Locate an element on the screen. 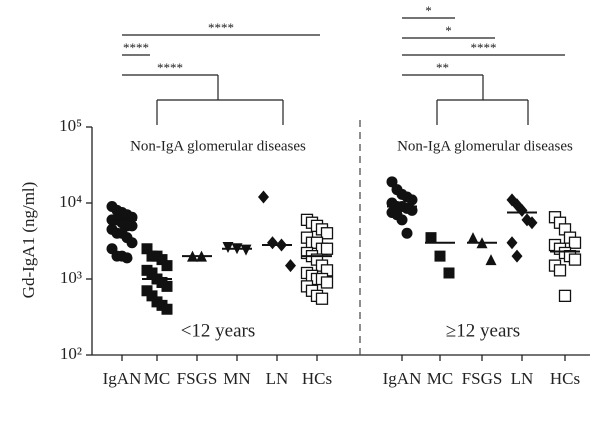 The height and width of the screenshot is (429, 600). y-tick-label: 10⁵ is located at coordinates (70, 125).